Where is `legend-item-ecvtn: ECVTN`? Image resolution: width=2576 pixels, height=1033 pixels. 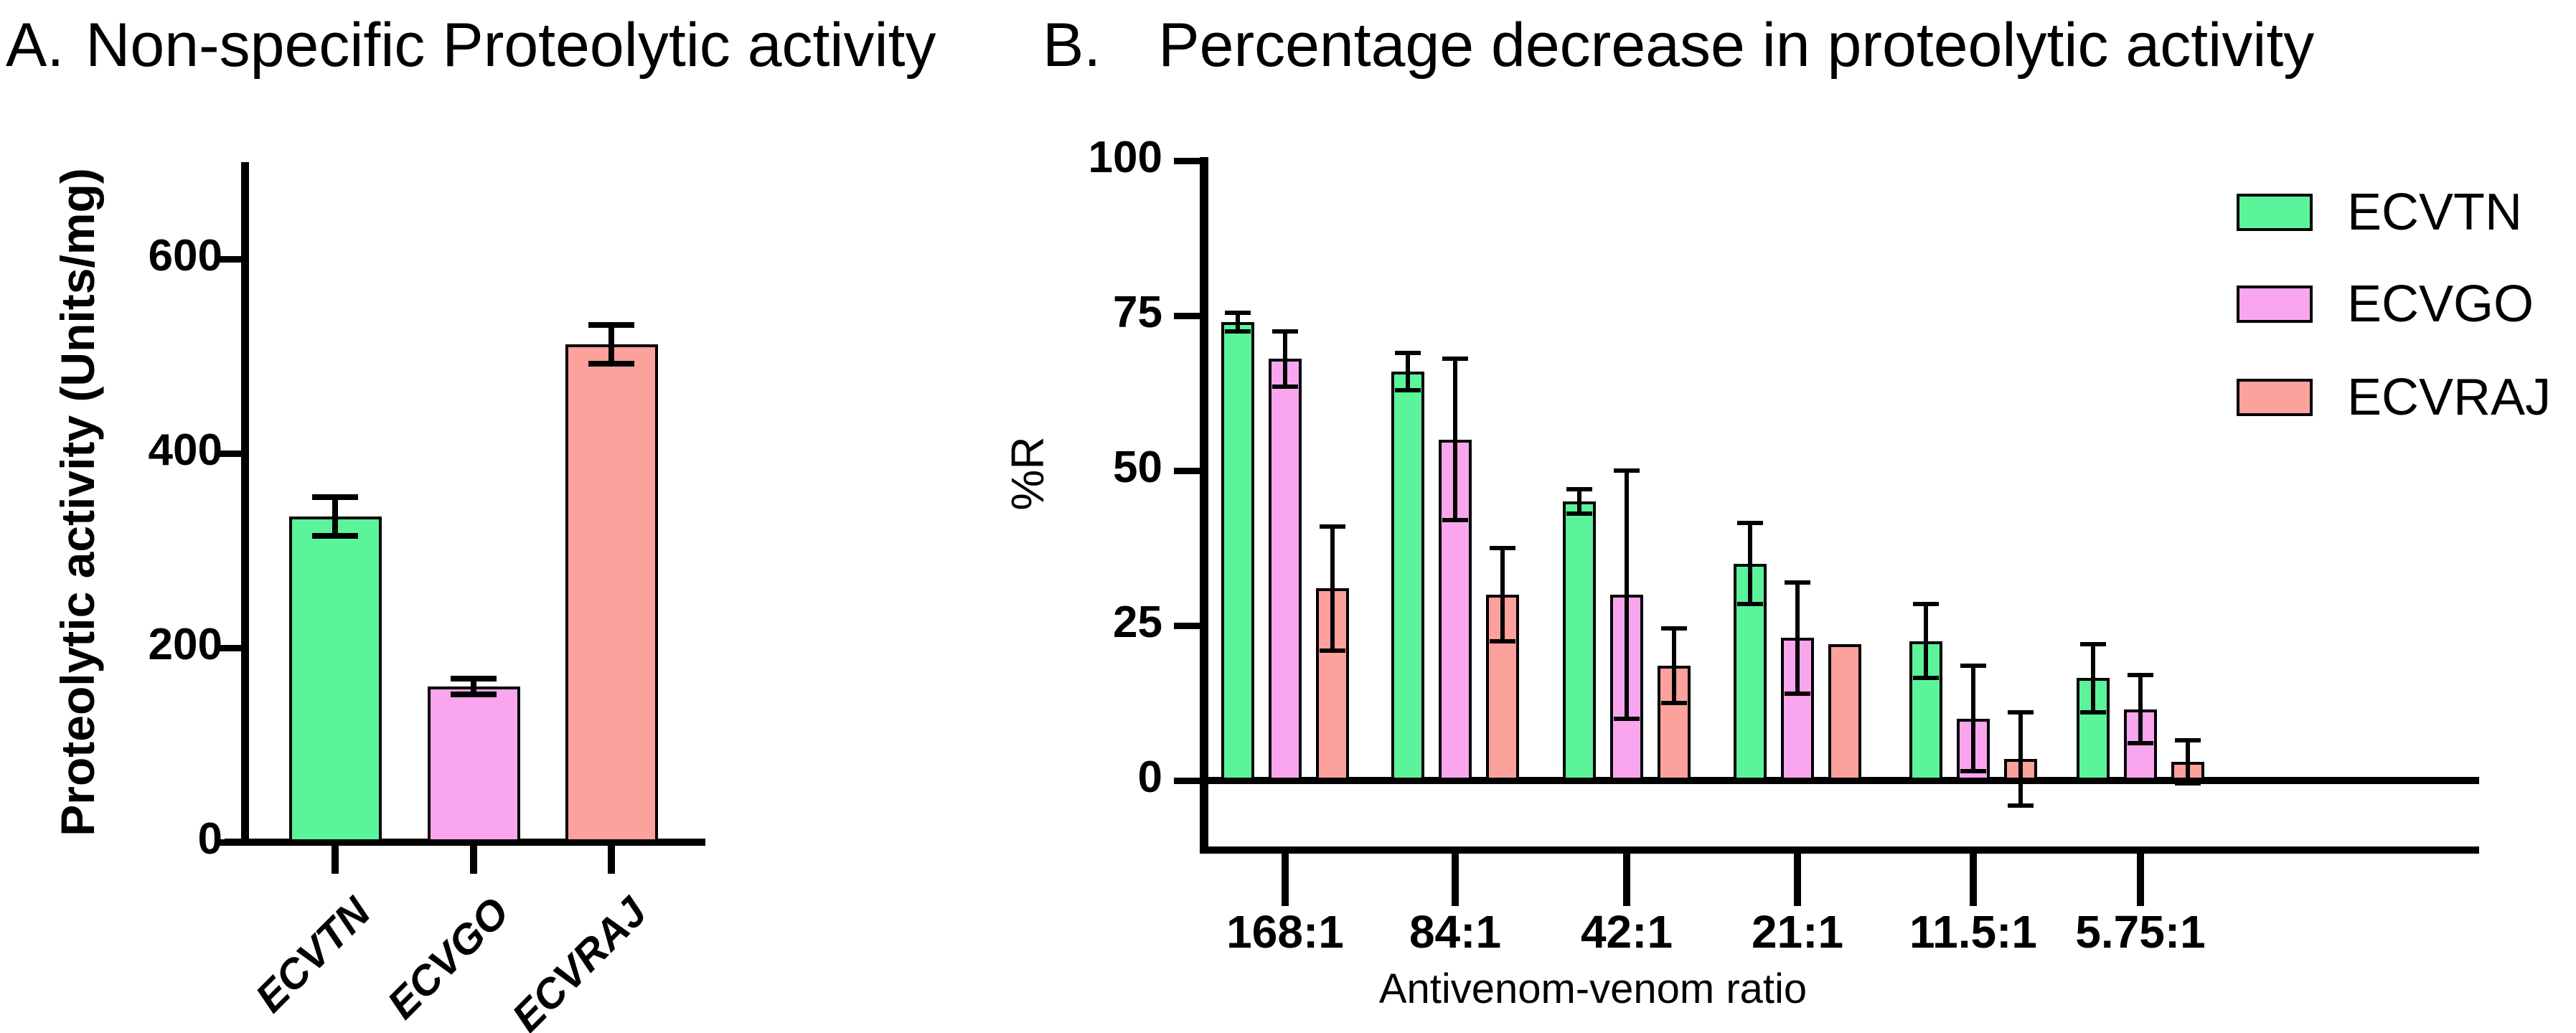 legend-item-ecvtn: ECVTN is located at coordinates (2379, 212).